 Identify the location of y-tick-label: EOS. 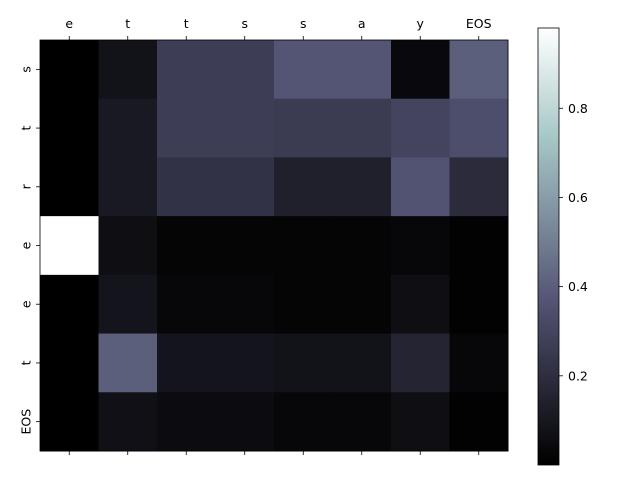
(26, 422).